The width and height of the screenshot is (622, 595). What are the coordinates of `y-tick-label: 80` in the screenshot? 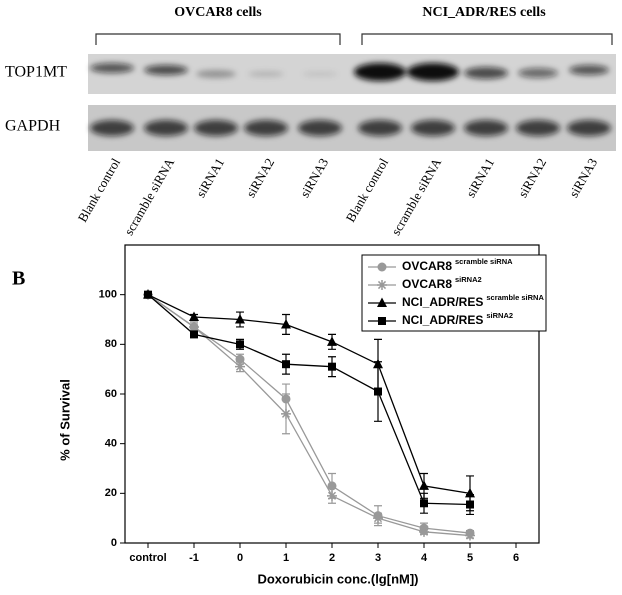 It's located at (111, 344).